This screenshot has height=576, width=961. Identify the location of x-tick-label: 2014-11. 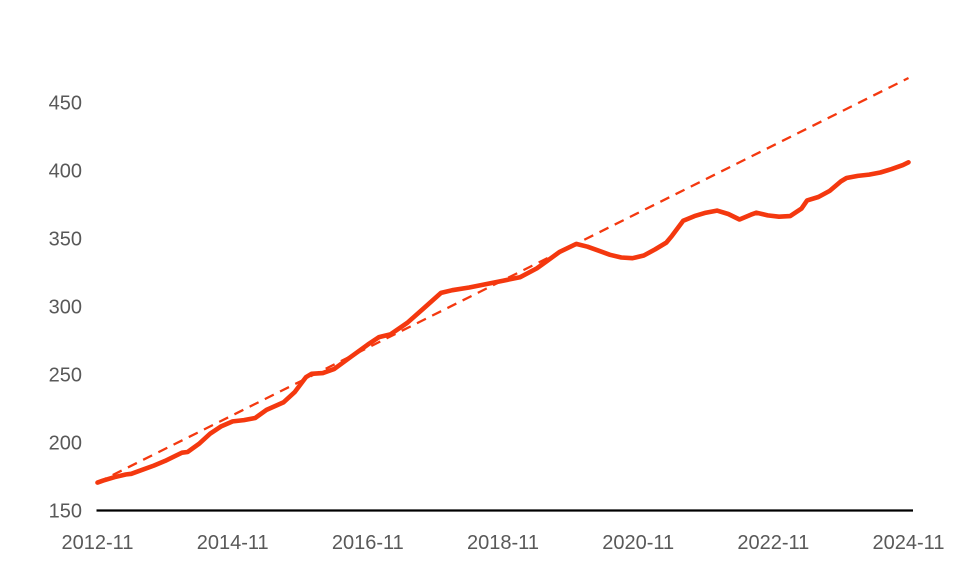
(233, 543).